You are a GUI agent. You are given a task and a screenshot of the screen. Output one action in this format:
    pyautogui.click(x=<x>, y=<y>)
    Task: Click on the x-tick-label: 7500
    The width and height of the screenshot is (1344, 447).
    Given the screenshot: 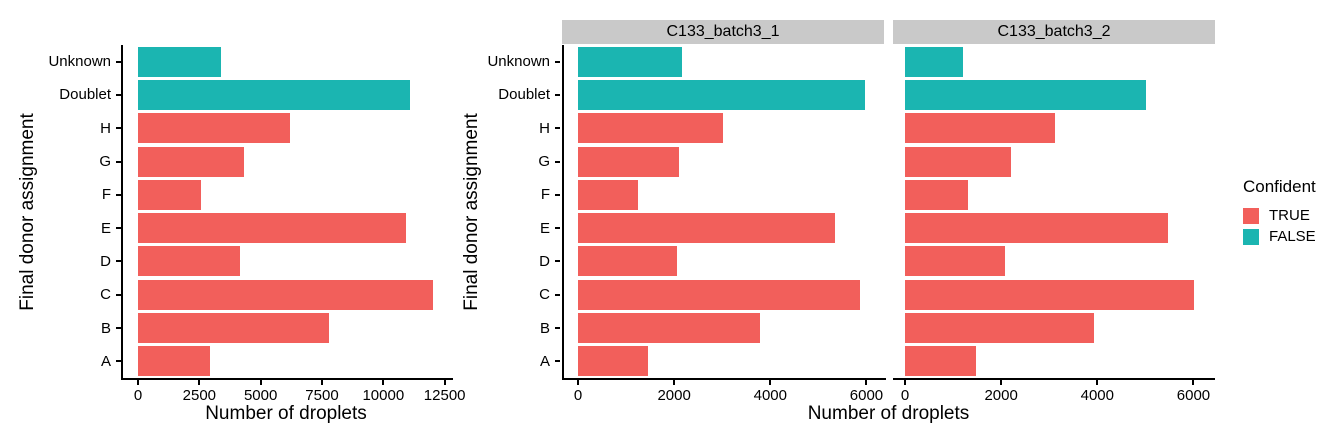 What is the action you would take?
    pyautogui.click(x=322, y=395)
    